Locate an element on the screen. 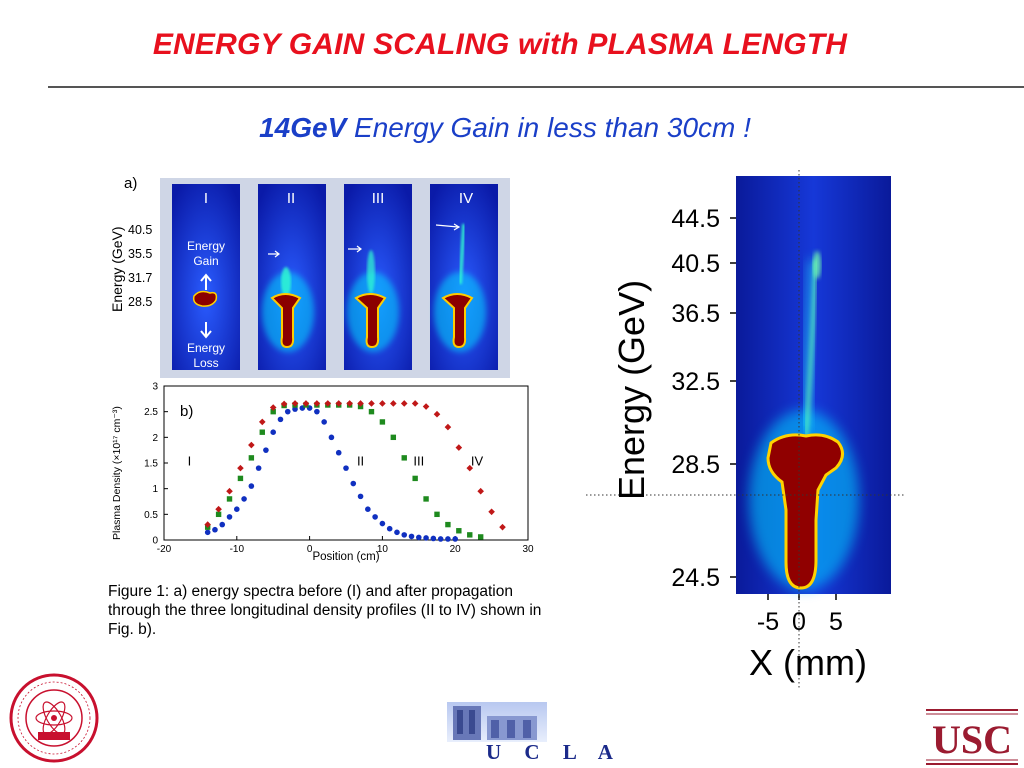  energy-loss-text: Energy is located at coordinates (206, 348).